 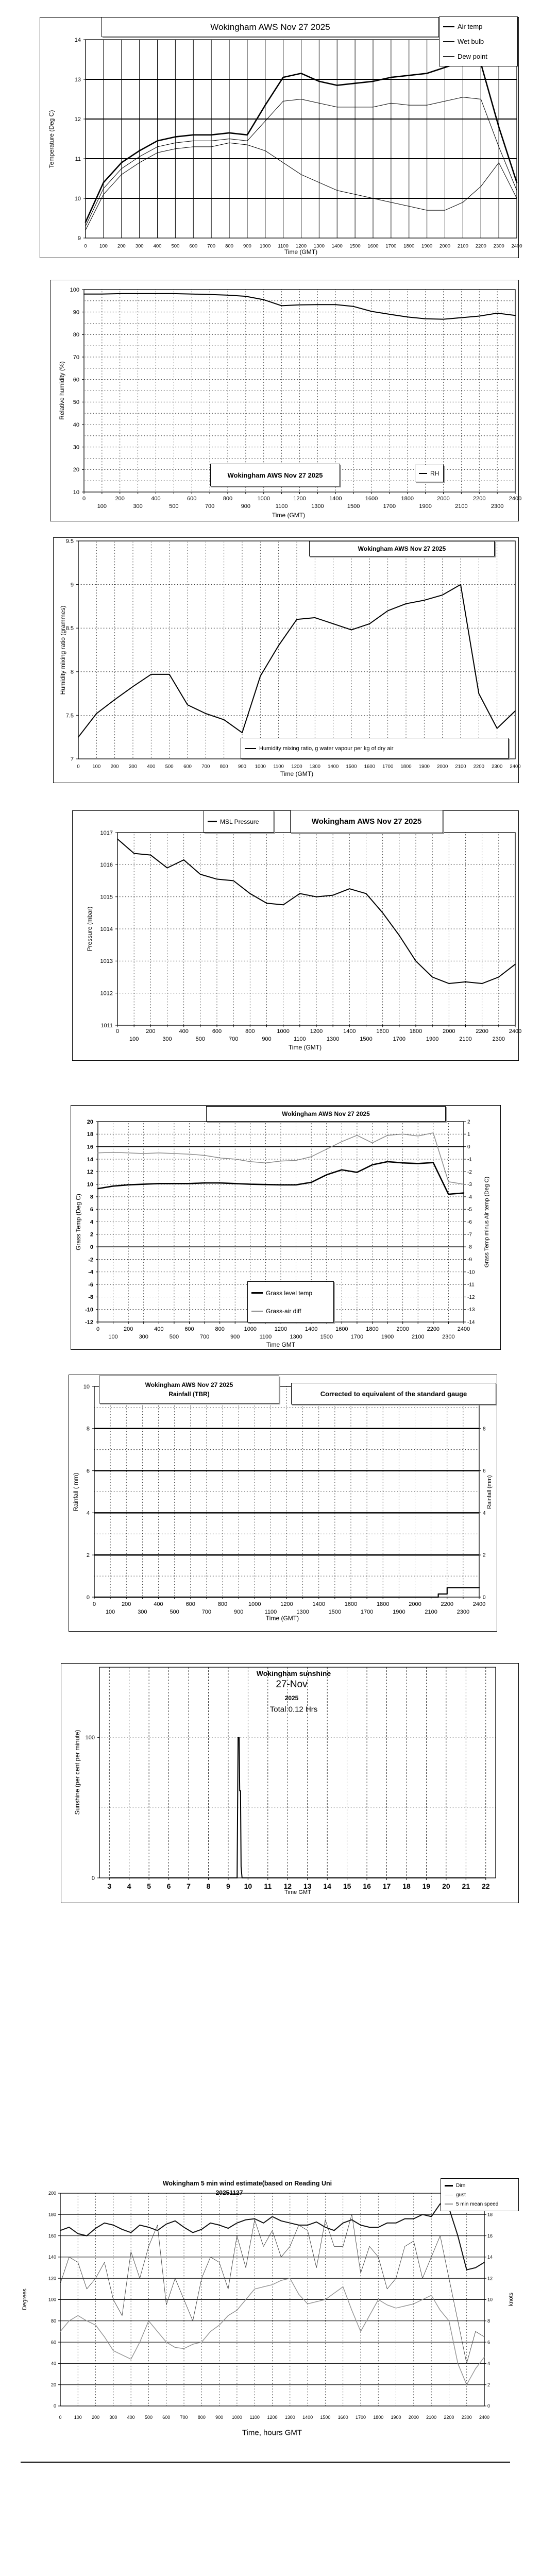 What do you see at coordinates (293, 1709) in the screenshot?
I see `sunshine-total: Total 0.12 Hrs` at bounding box center [293, 1709].